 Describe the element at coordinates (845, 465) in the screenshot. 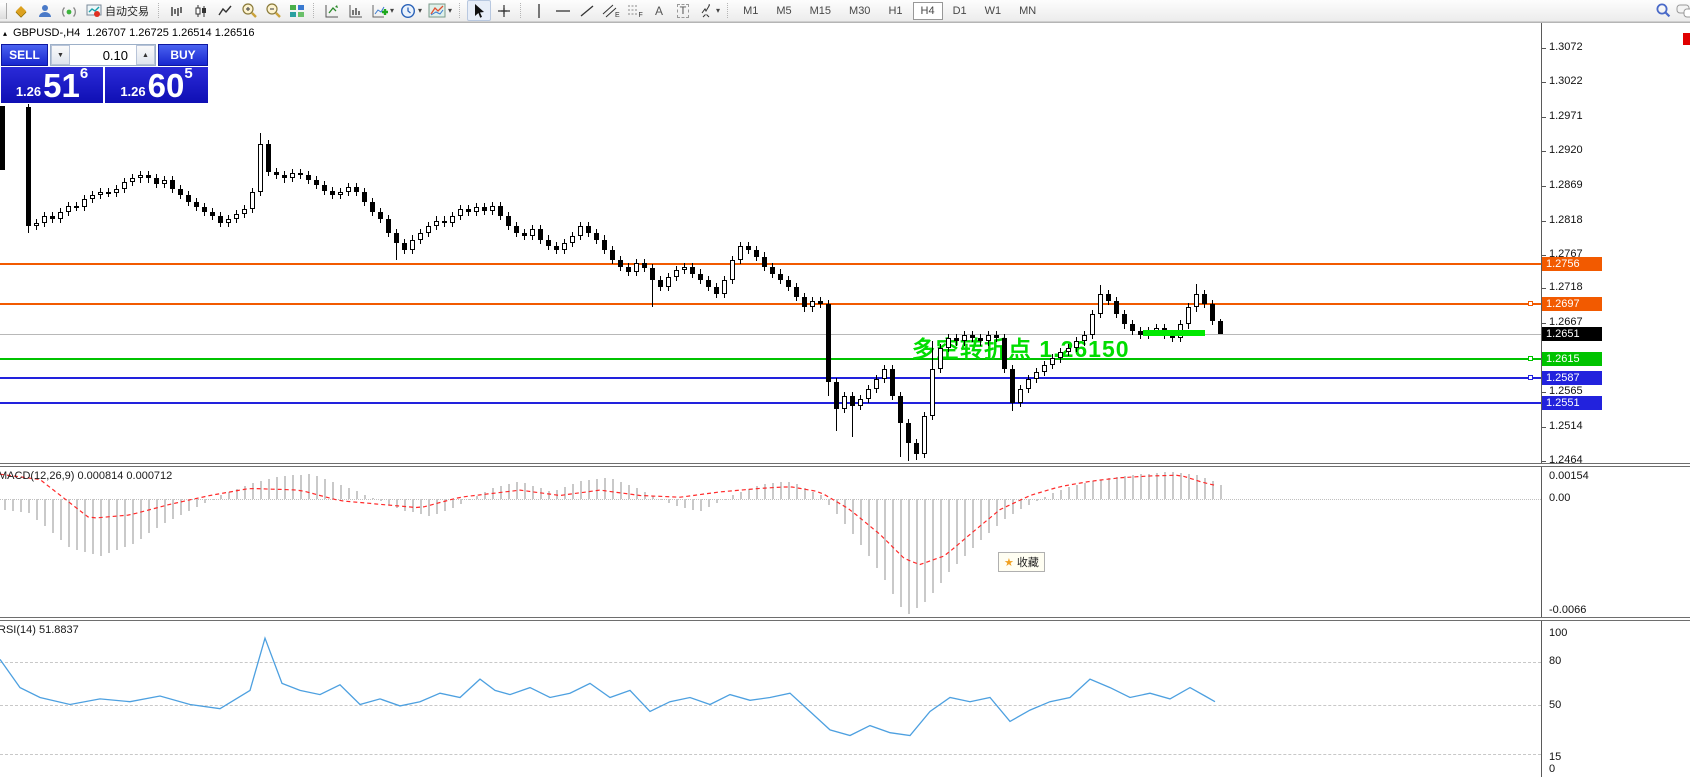

I see `macd-pane-separator` at that location.